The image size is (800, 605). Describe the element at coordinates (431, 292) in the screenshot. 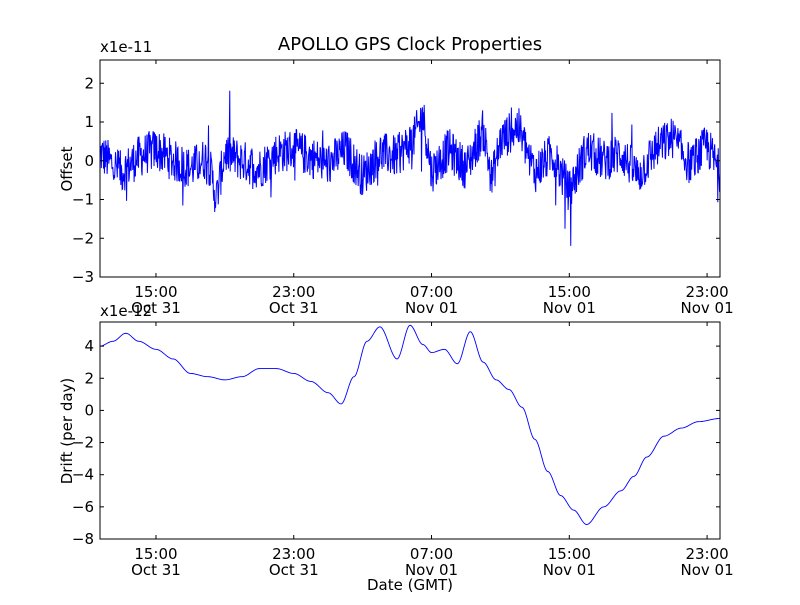

I see `offset-x-tick-label-time: 07:00` at that location.